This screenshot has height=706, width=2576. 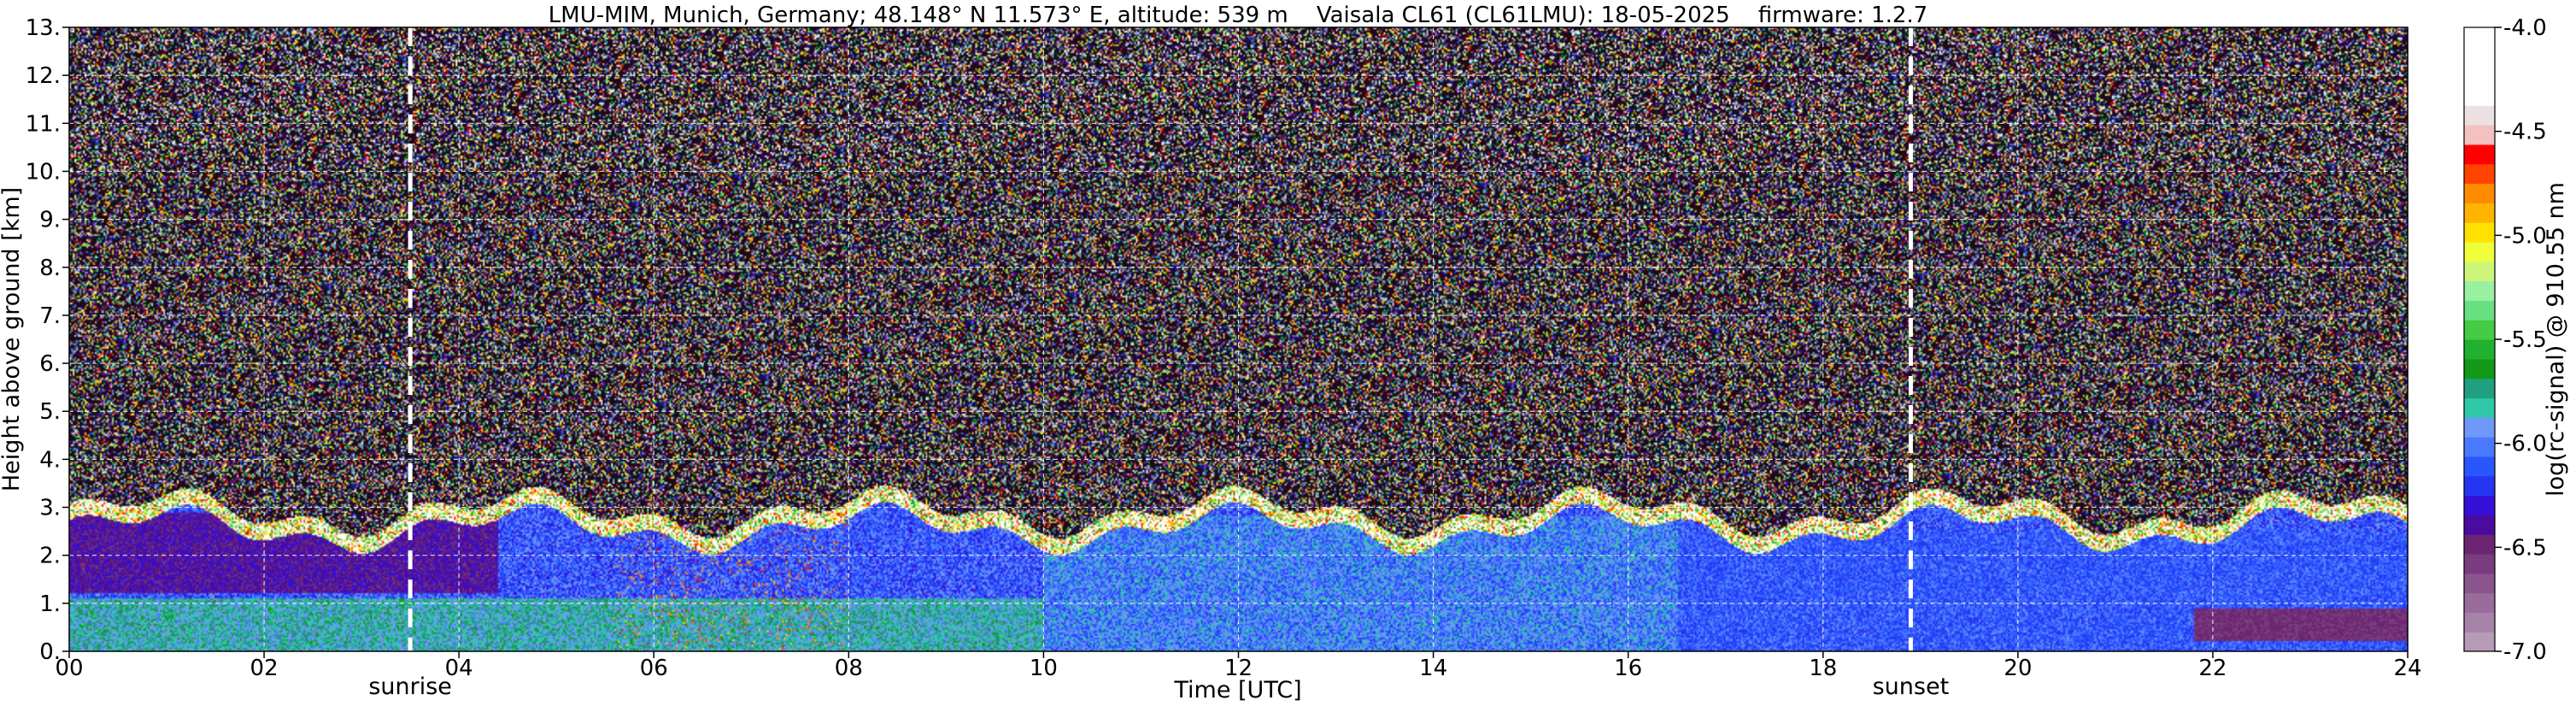 What do you see at coordinates (2525, 132) in the screenshot?
I see `colorbar-tick-label: -4.5` at bounding box center [2525, 132].